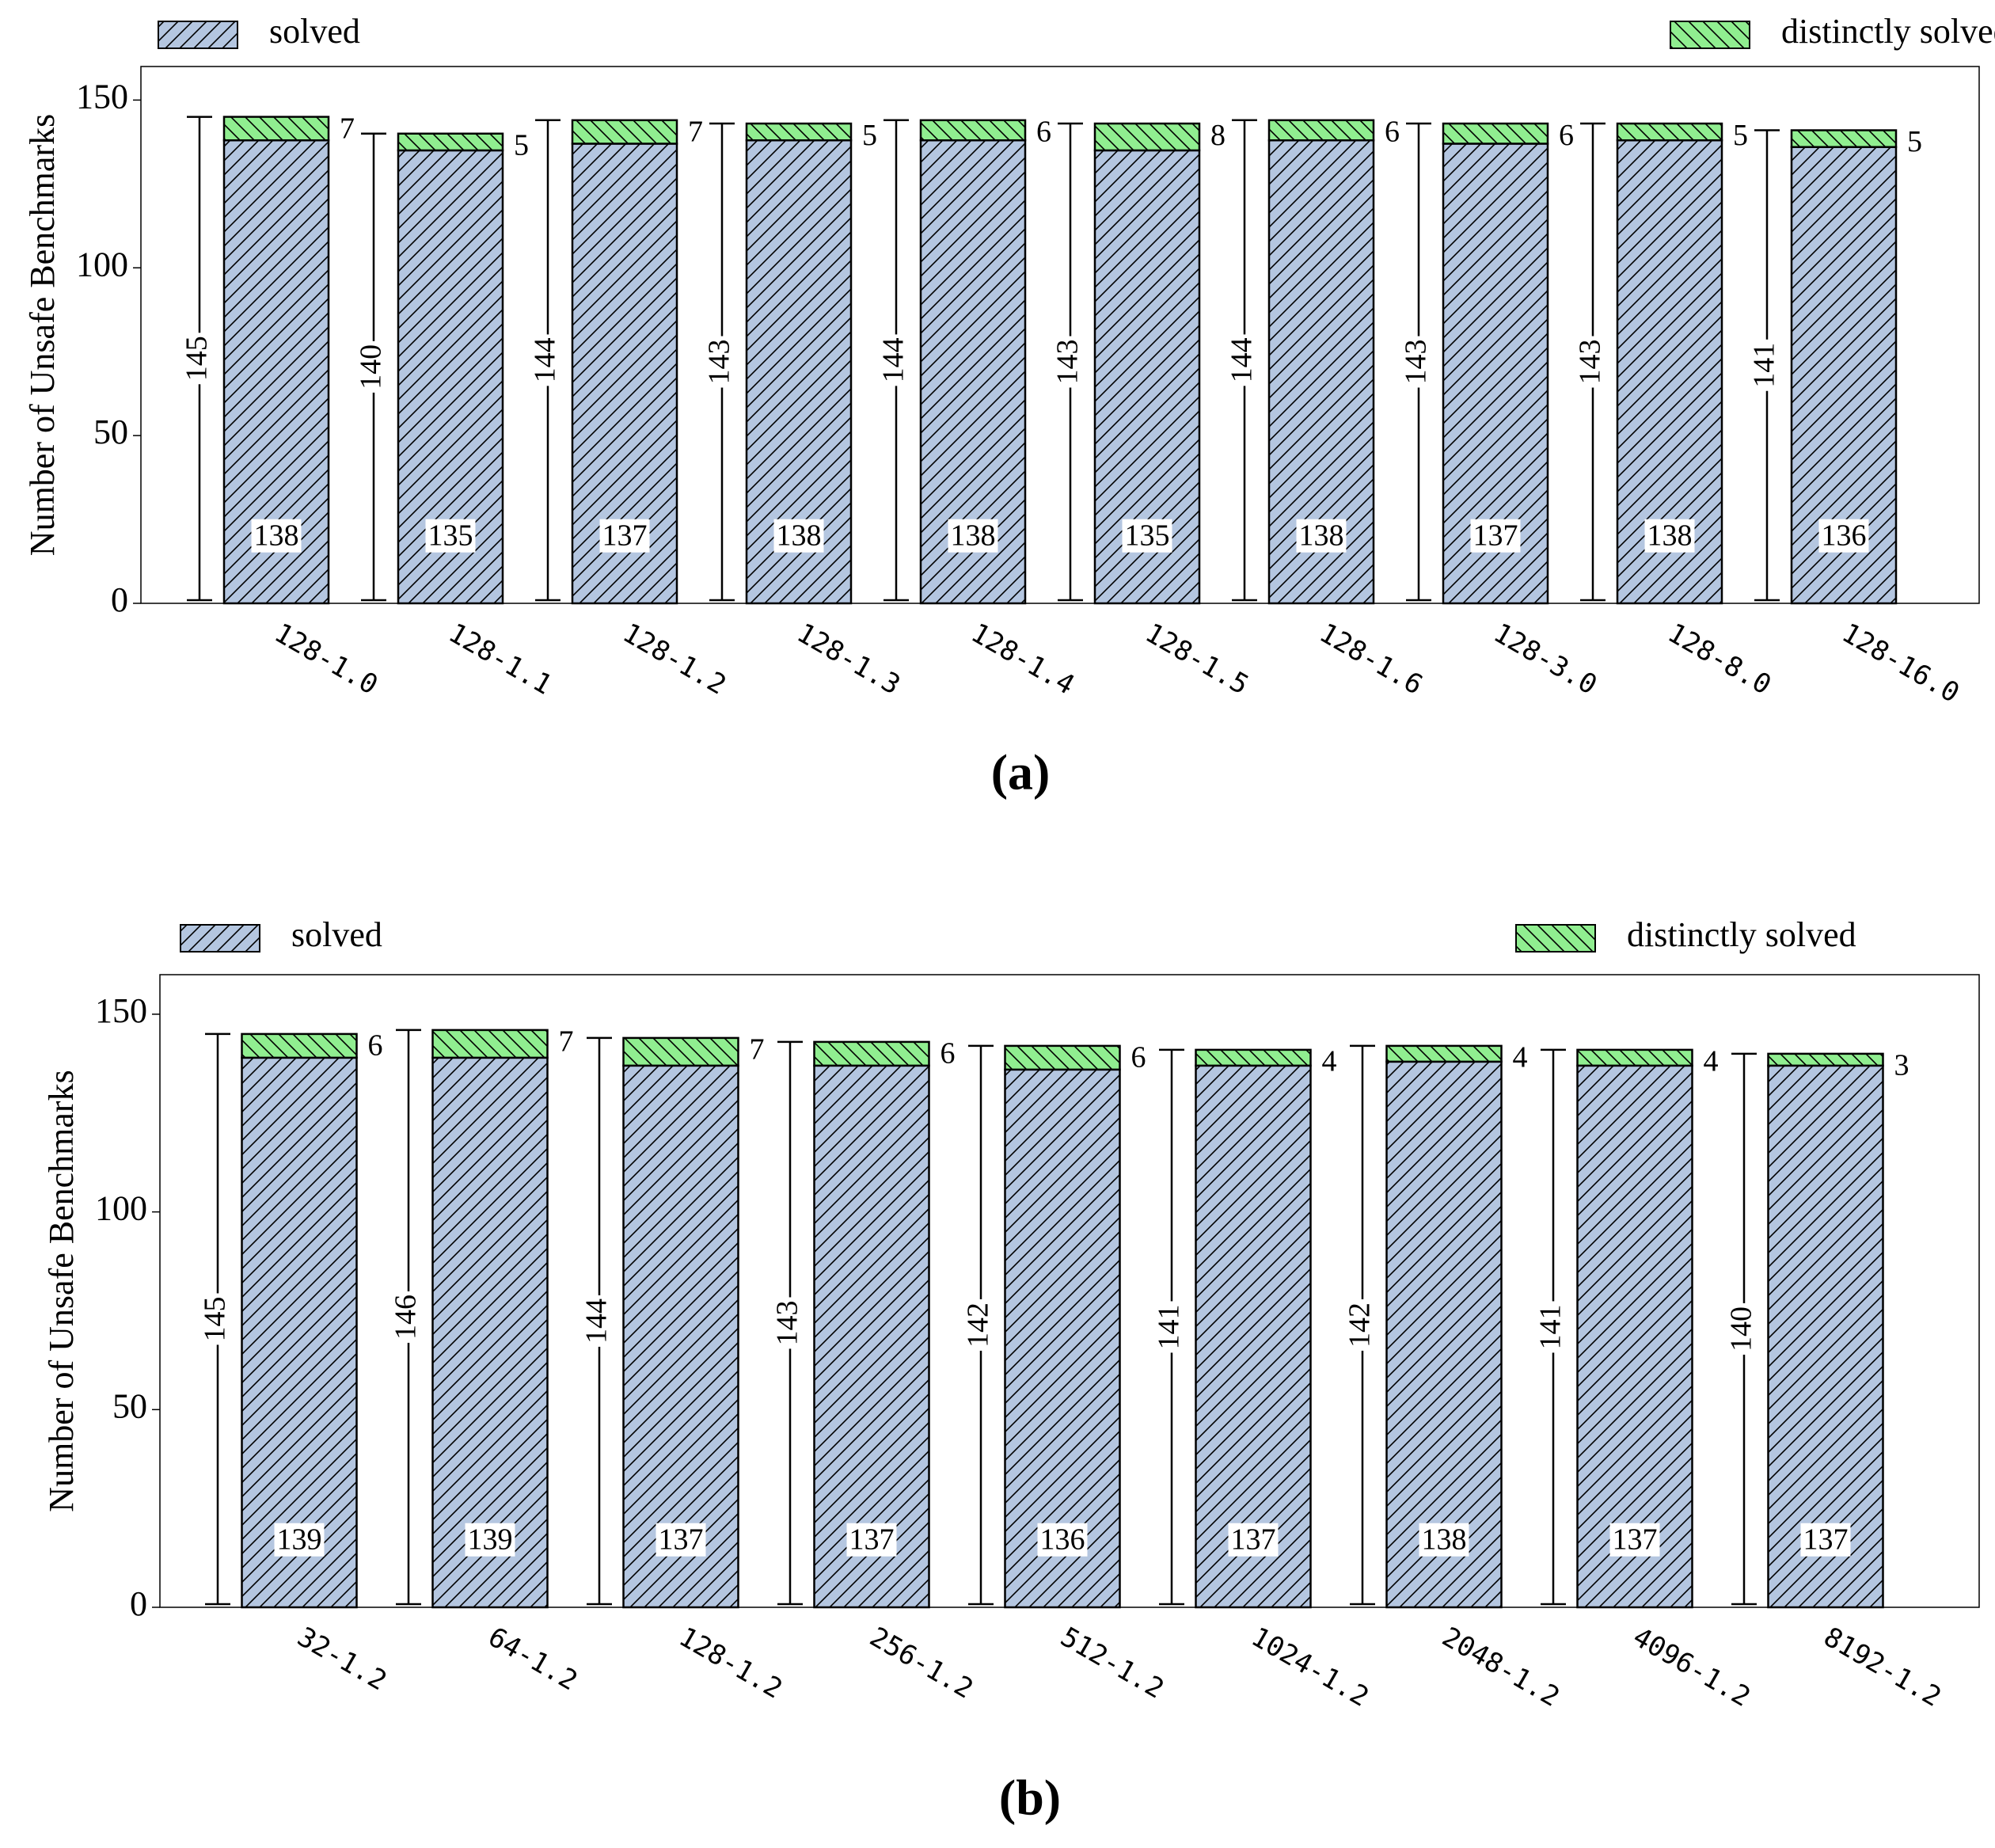 The height and width of the screenshot is (1848, 1995). I want to click on x-tick-label: 64-1.2, so click(533, 1659).